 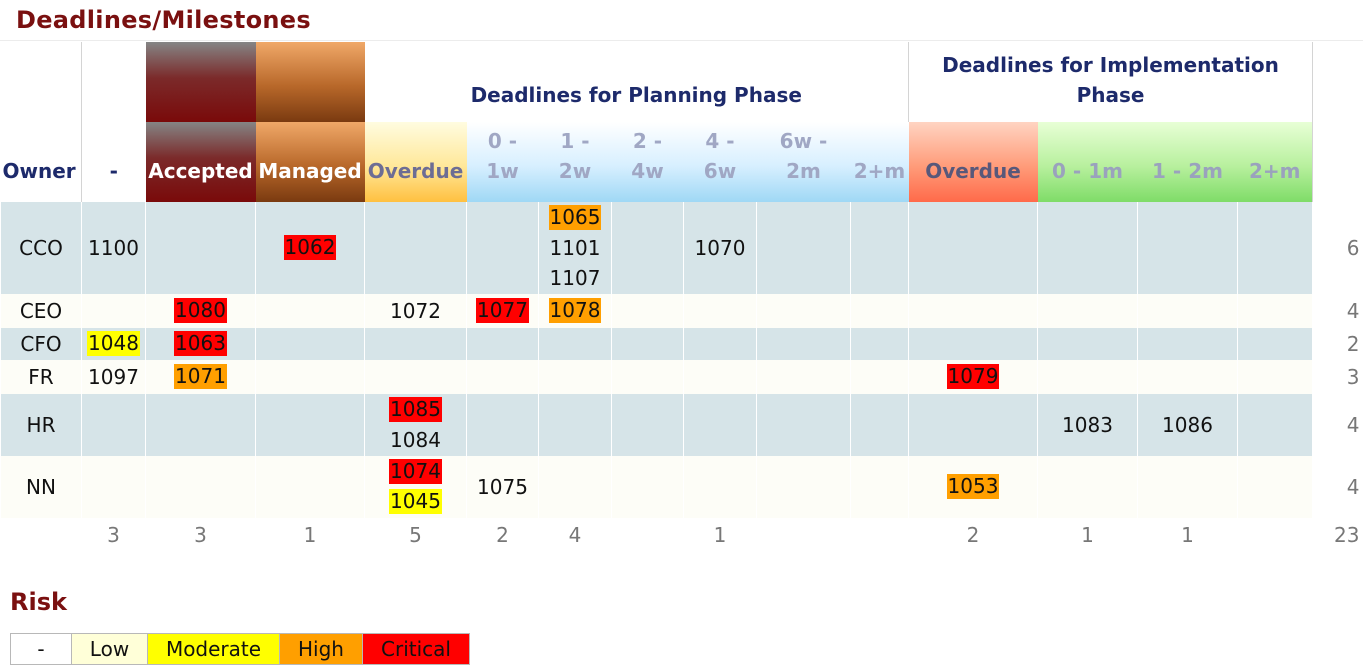 What do you see at coordinates (310, 425) in the screenshot?
I see `cell-managed` at bounding box center [310, 425].